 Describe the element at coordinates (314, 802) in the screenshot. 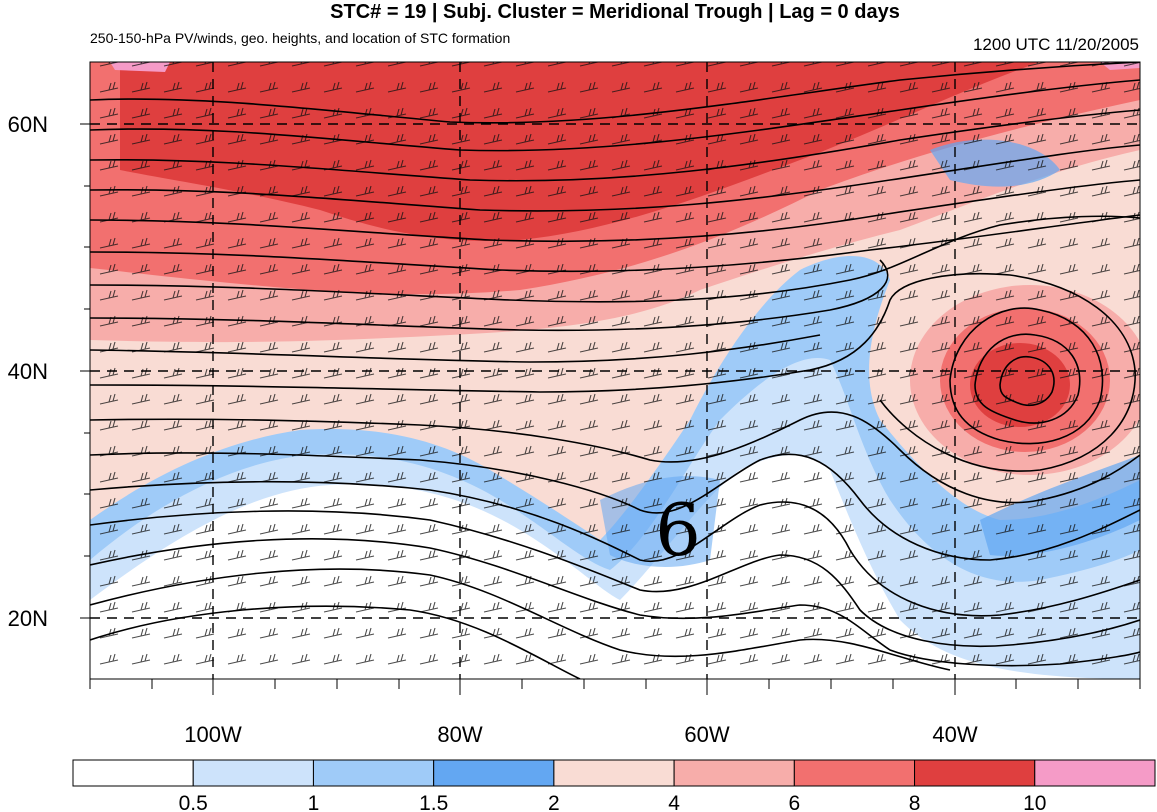

I see `colorbar-label: 1` at that location.